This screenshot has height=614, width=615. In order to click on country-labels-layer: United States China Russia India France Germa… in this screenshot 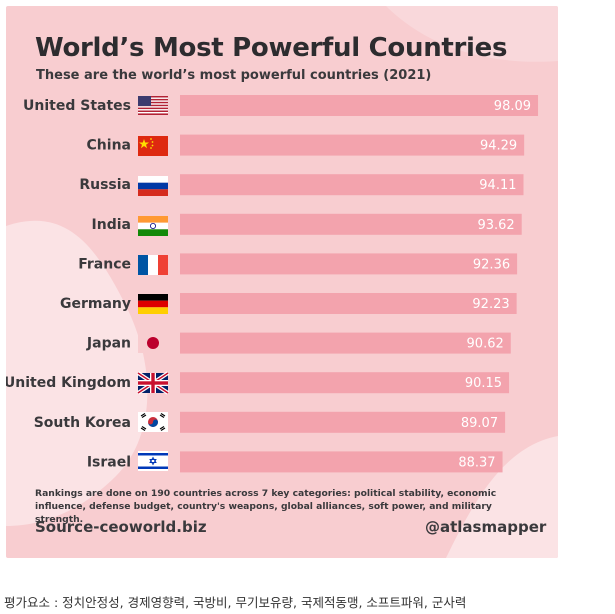, I will do `click(68, 284)`.